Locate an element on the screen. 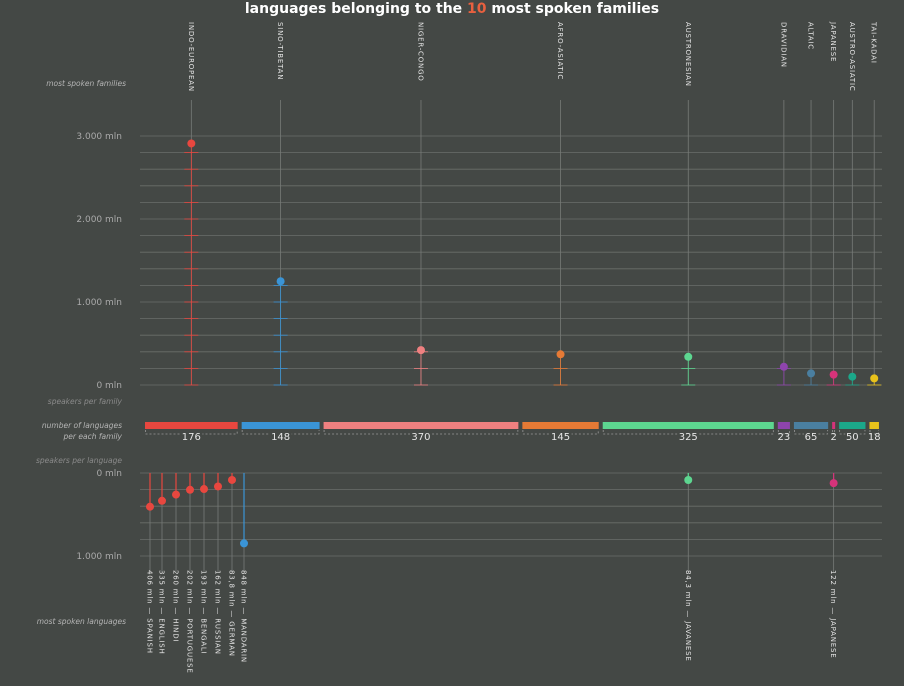  family-label: SINO-TIBETAN is located at coordinates (280, 51).